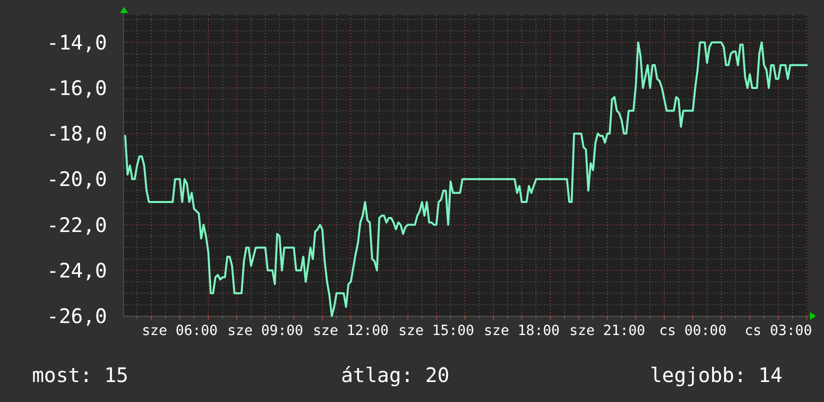  I want to click on x-tick-label: sze 06:00, so click(180, 331).